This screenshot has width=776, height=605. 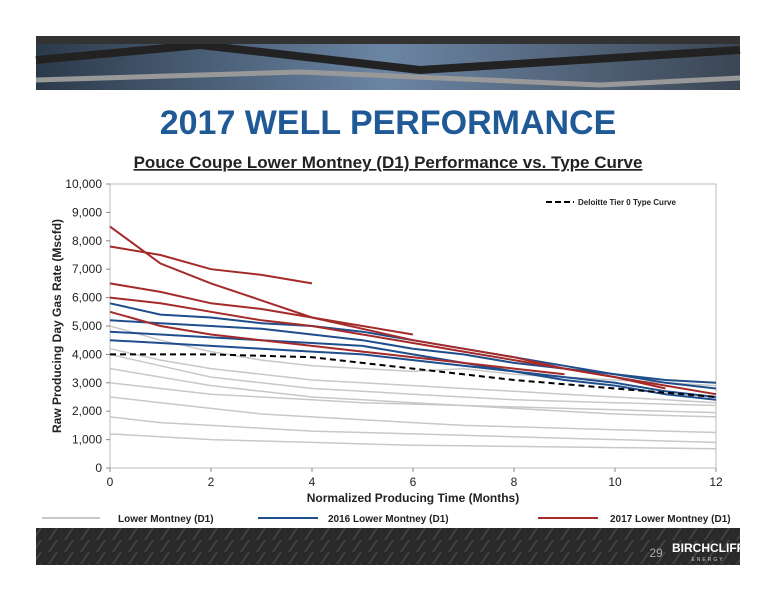 What do you see at coordinates (87, 354) in the screenshot?
I see `y-tick-label: 4,000` at bounding box center [87, 354].